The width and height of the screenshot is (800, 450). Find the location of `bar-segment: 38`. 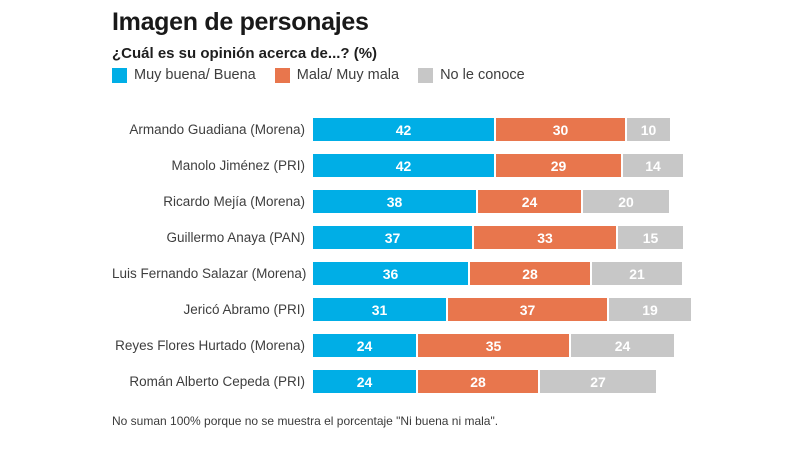

bar-segment: 38 is located at coordinates (394, 201).